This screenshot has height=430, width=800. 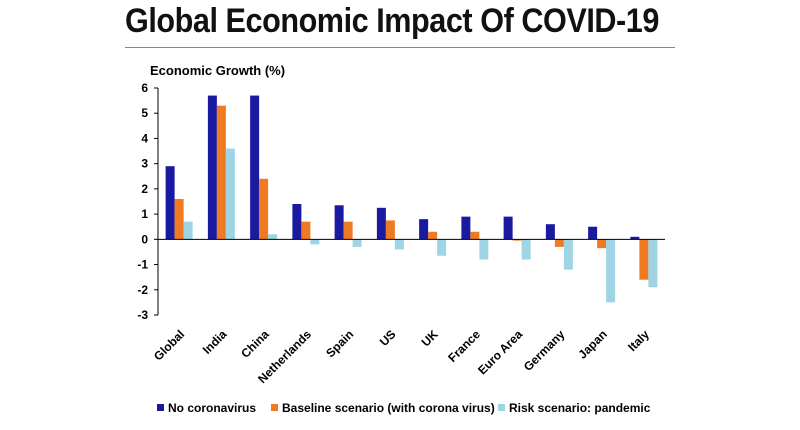 What do you see at coordinates (580, 408) in the screenshot?
I see `legend-label: Risk scenario: pandemic` at bounding box center [580, 408].